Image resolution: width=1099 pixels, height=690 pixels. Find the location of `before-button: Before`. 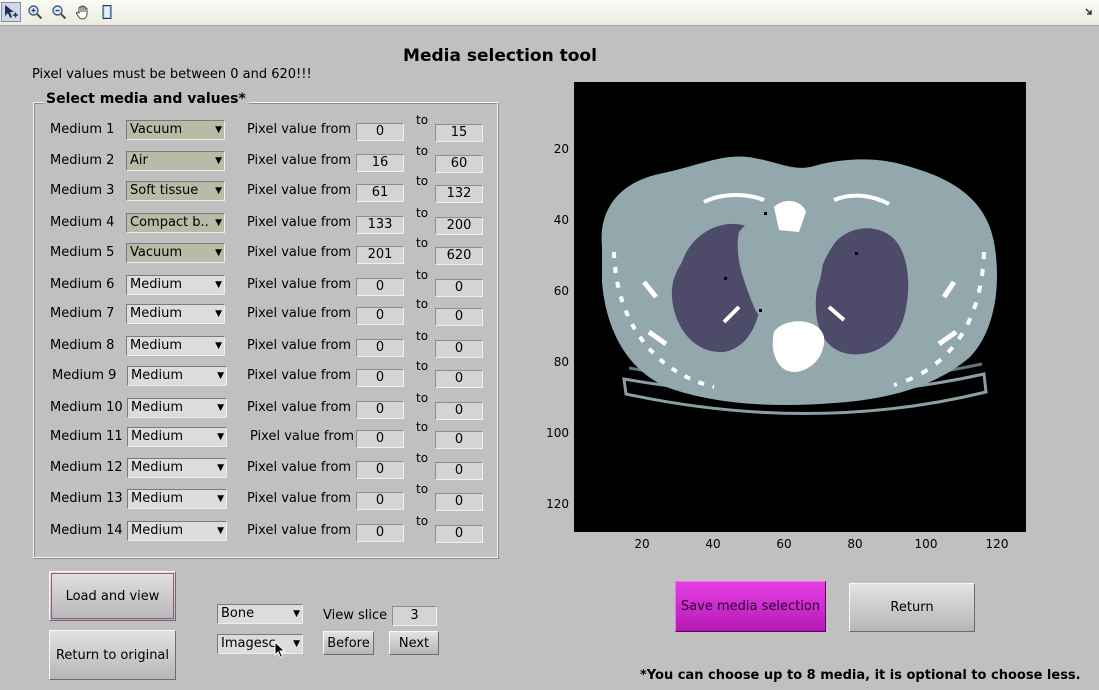

before-button: Before is located at coordinates (348, 643).